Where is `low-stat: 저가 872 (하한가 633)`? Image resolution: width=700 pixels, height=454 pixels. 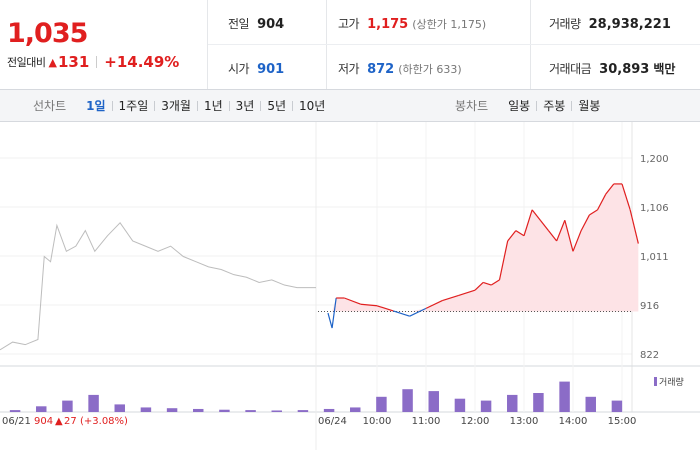 low-stat: 저가 872 (하한가 633) is located at coordinates (400, 68).